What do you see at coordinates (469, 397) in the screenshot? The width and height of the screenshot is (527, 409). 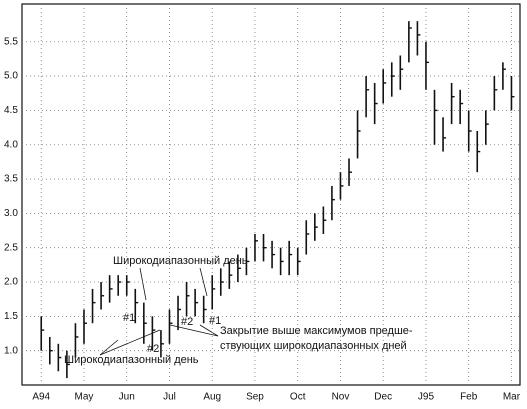 I see `x-tick-label: Feb` at bounding box center [469, 397].